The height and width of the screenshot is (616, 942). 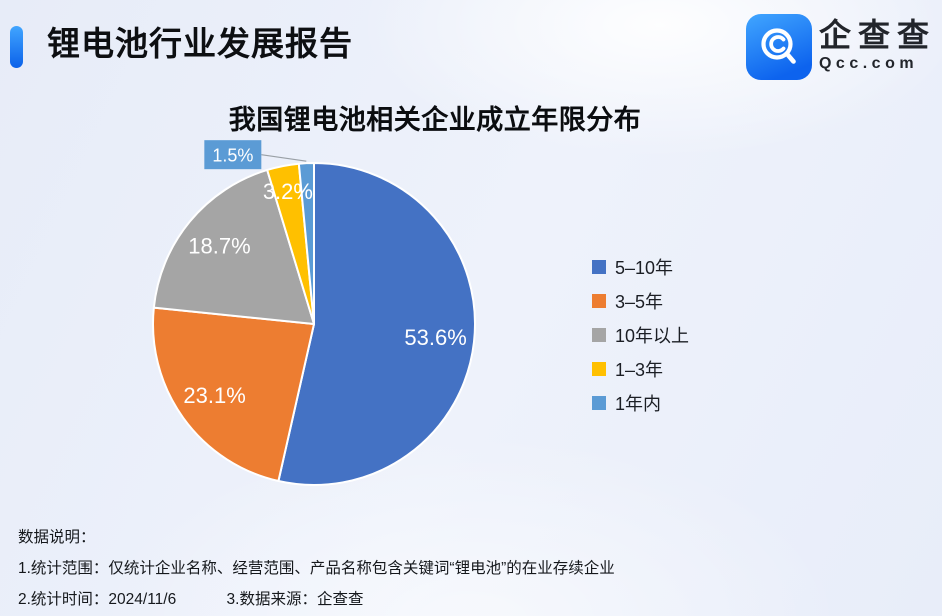 I want to click on logo-brand-name: 企查查, so click(x=877, y=35).